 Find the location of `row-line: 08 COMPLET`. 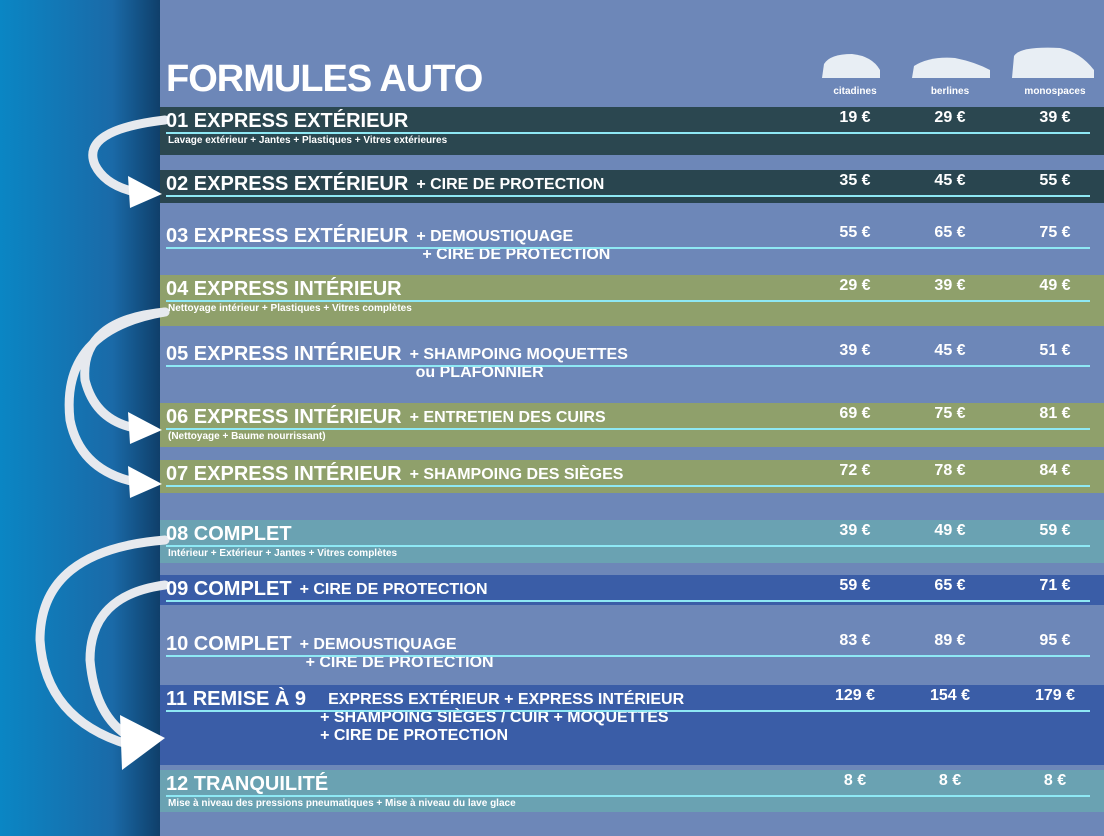

row-line: 08 COMPLET is located at coordinates (229, 534).